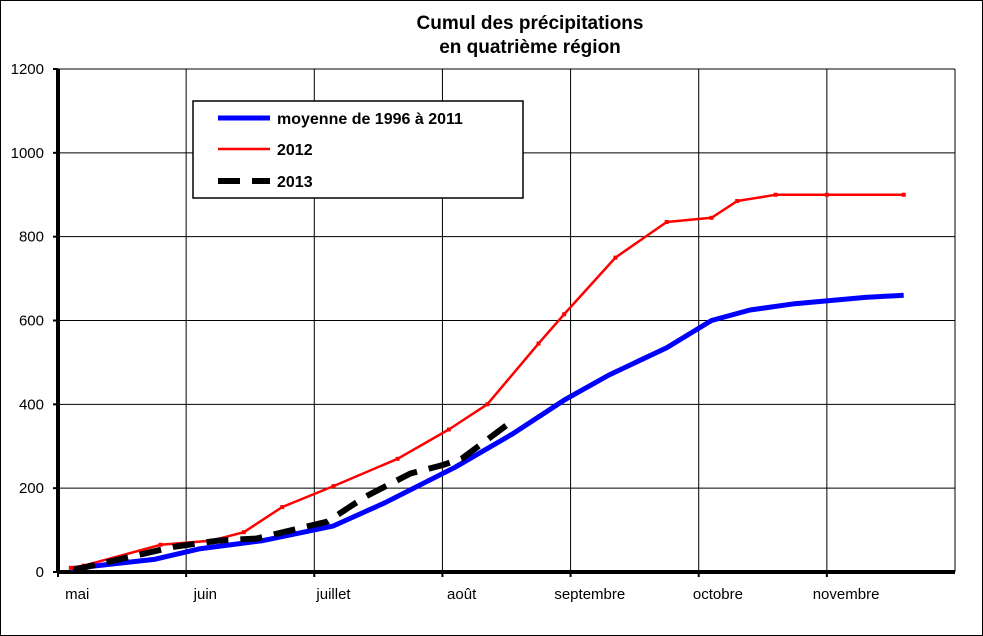 This screenshot has height=636, width=983. I want to click on legend-label-2013: 2013, so click(295, 182).